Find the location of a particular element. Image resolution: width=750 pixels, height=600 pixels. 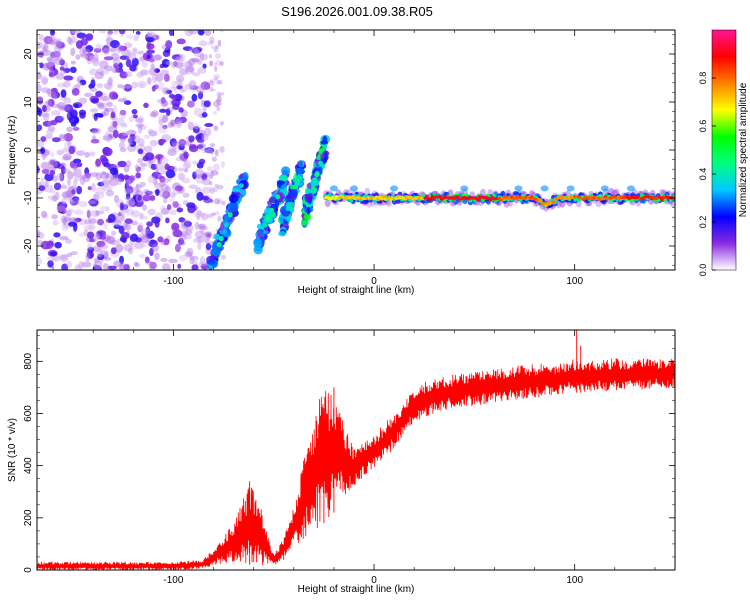

snr-xlabel: Height of straight line (km) is located at coordinates (356, 589).